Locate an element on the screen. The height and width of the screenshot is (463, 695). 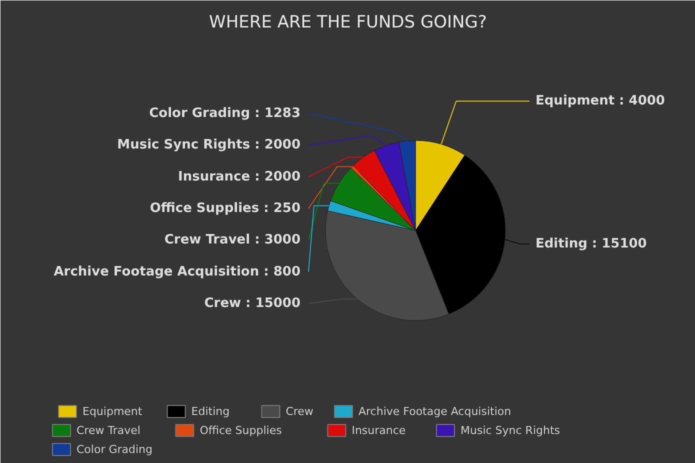
data-label: Music Sync Rights : 2000 is located at coordinates (209, 145).